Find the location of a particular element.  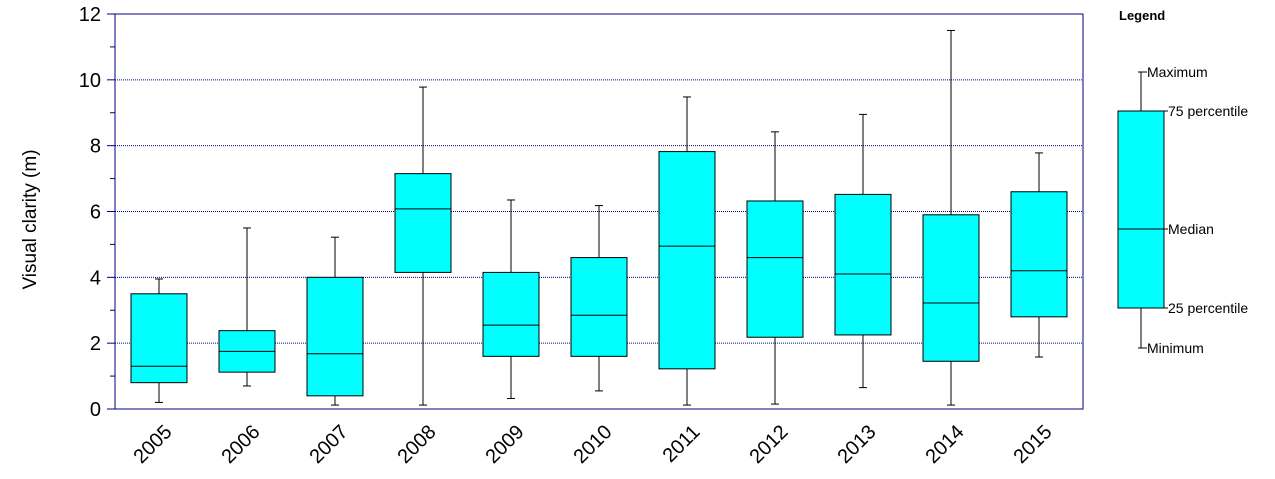

box-2013 is located at coordinates (863, 251).